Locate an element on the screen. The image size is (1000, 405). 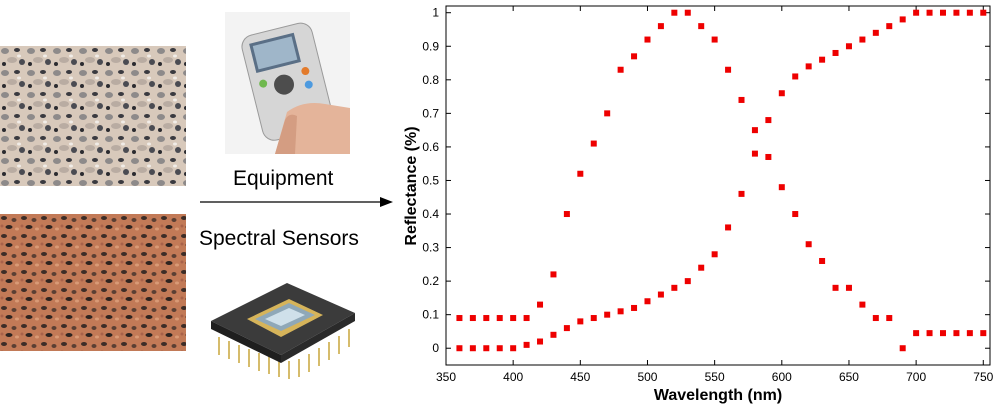
flow-arrow is located at coordinates (296, 202).